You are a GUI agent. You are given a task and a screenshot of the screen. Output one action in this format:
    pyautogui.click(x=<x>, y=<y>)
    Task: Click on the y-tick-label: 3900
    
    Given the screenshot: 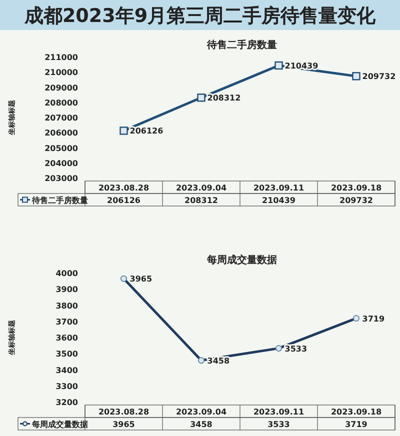 What is the action you would take?
    pyautogui.click(x=67, y=289)
    